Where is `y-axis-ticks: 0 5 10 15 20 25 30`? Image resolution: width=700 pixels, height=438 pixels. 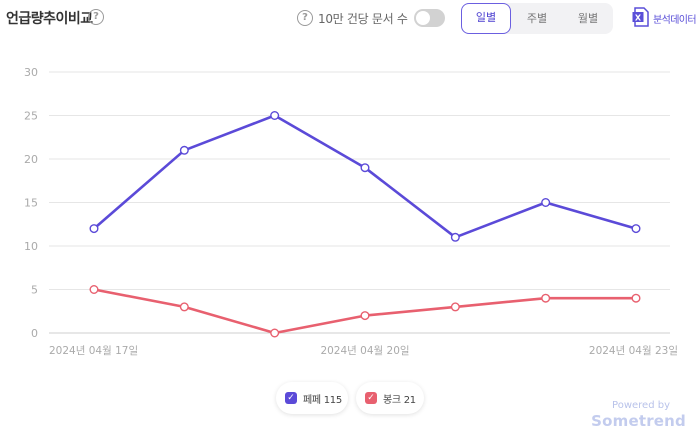
y-axis-ticks: 0 5 10 15 20 25 30 is located at coordinates (31, 203).